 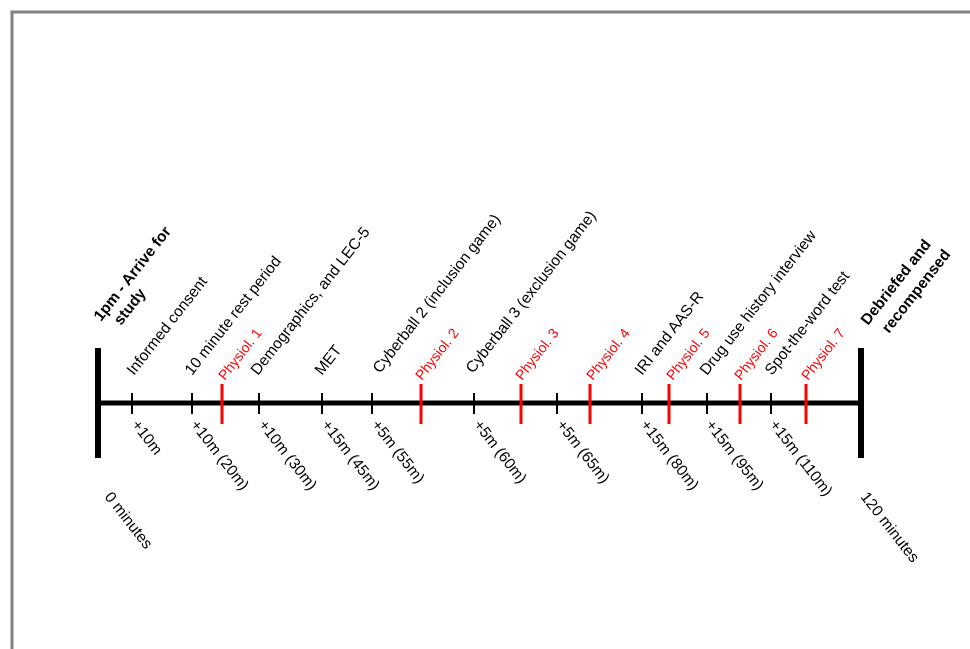 I want to click on event-time: +10m (30m), so click(x=287, y=455).